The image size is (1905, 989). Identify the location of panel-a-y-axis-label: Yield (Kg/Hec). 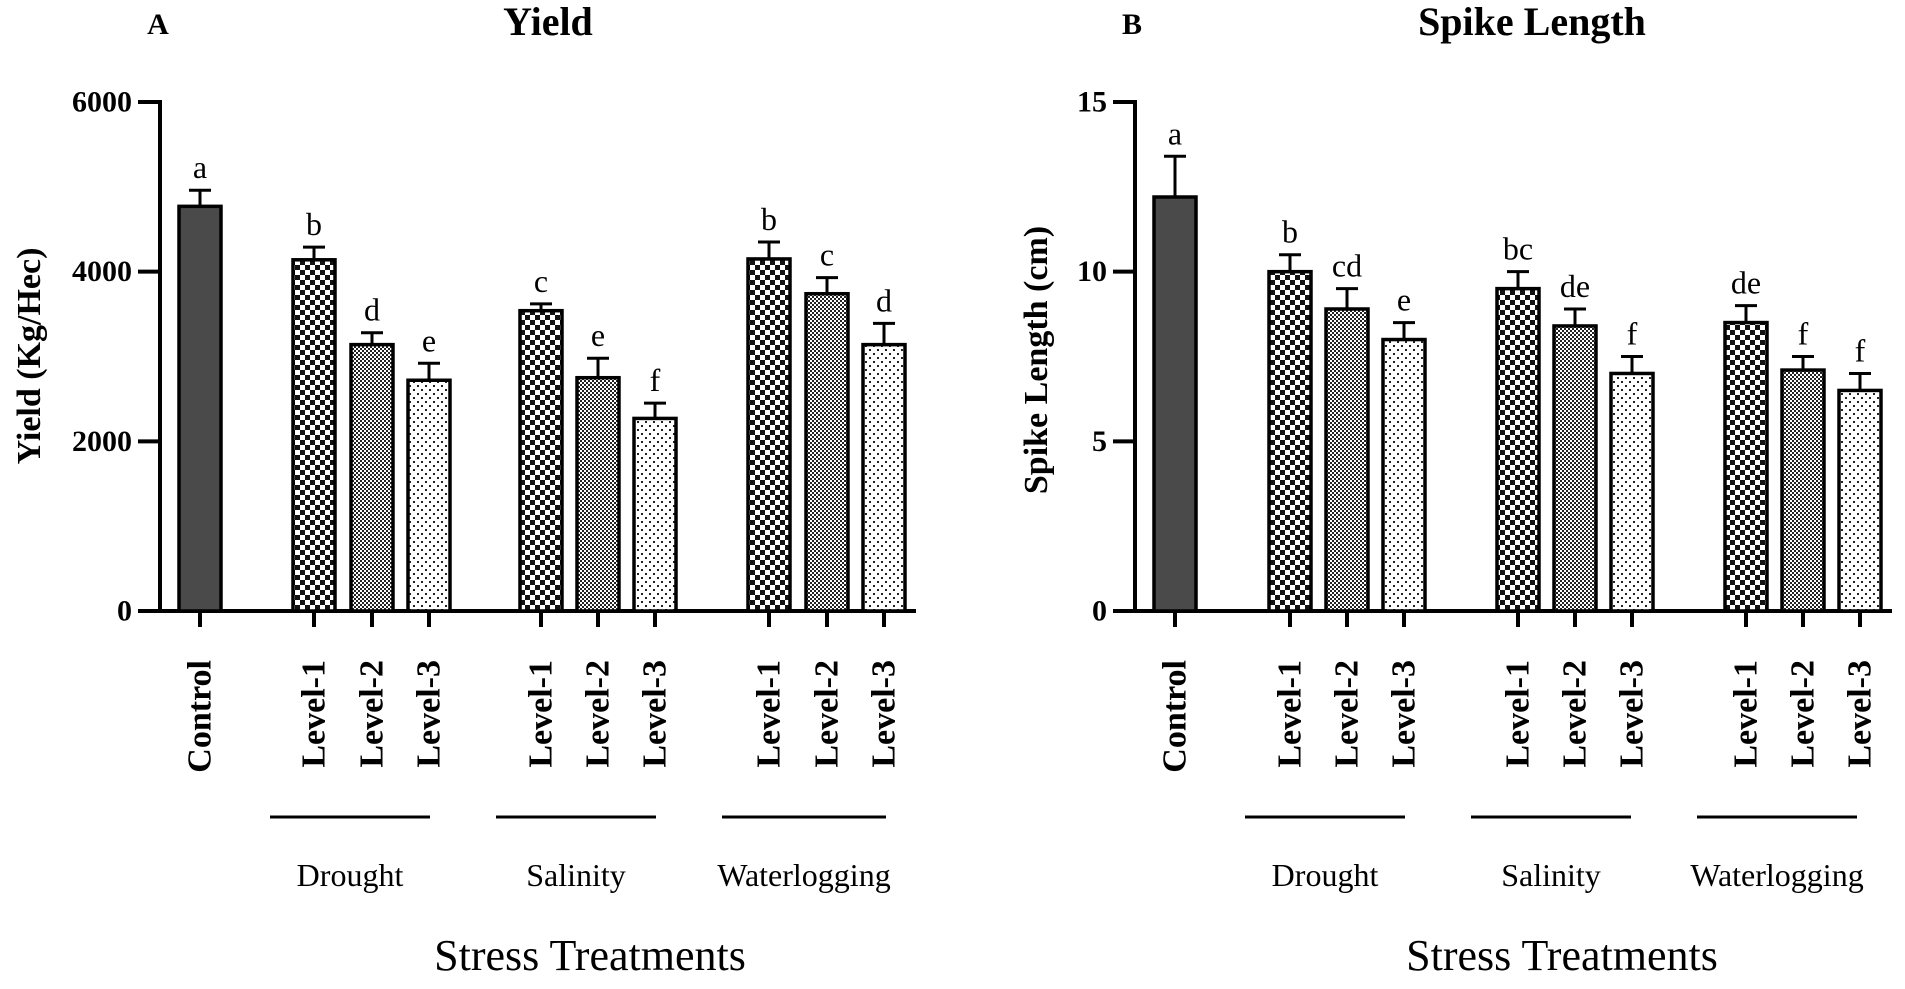
(29, 356).